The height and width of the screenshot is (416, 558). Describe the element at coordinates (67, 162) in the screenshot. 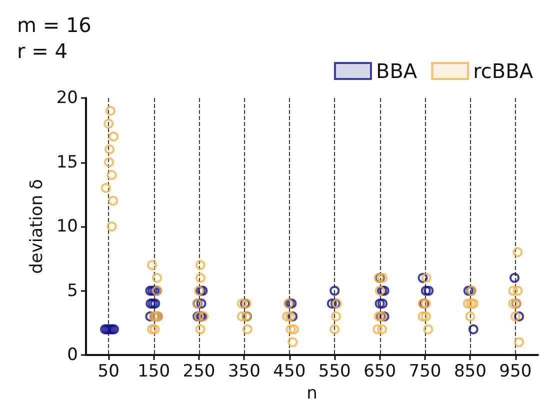

I see `y-tick-label: 15` at that location.